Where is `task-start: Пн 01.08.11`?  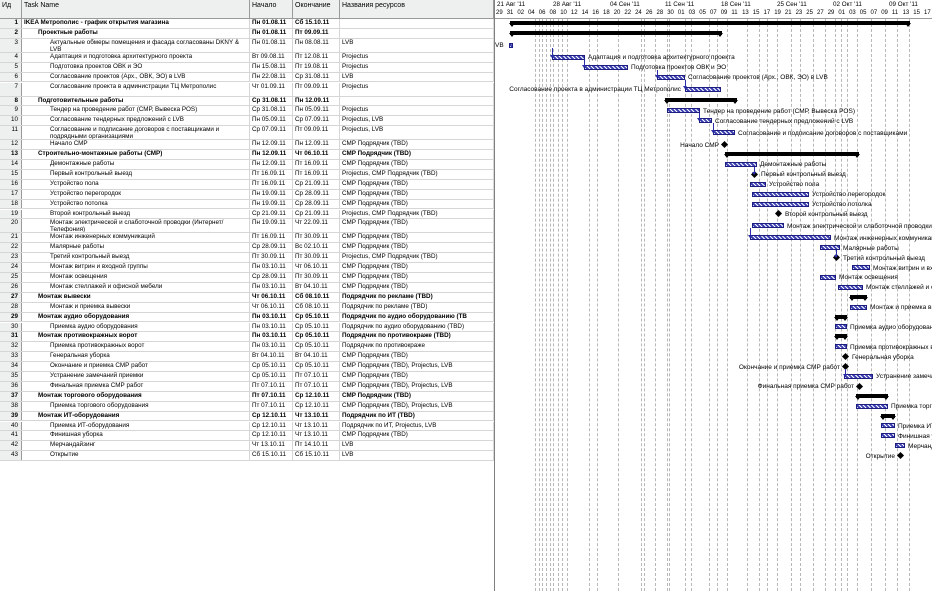 task-start: Пн 01.08.11 is located at coordinates (271, 33).